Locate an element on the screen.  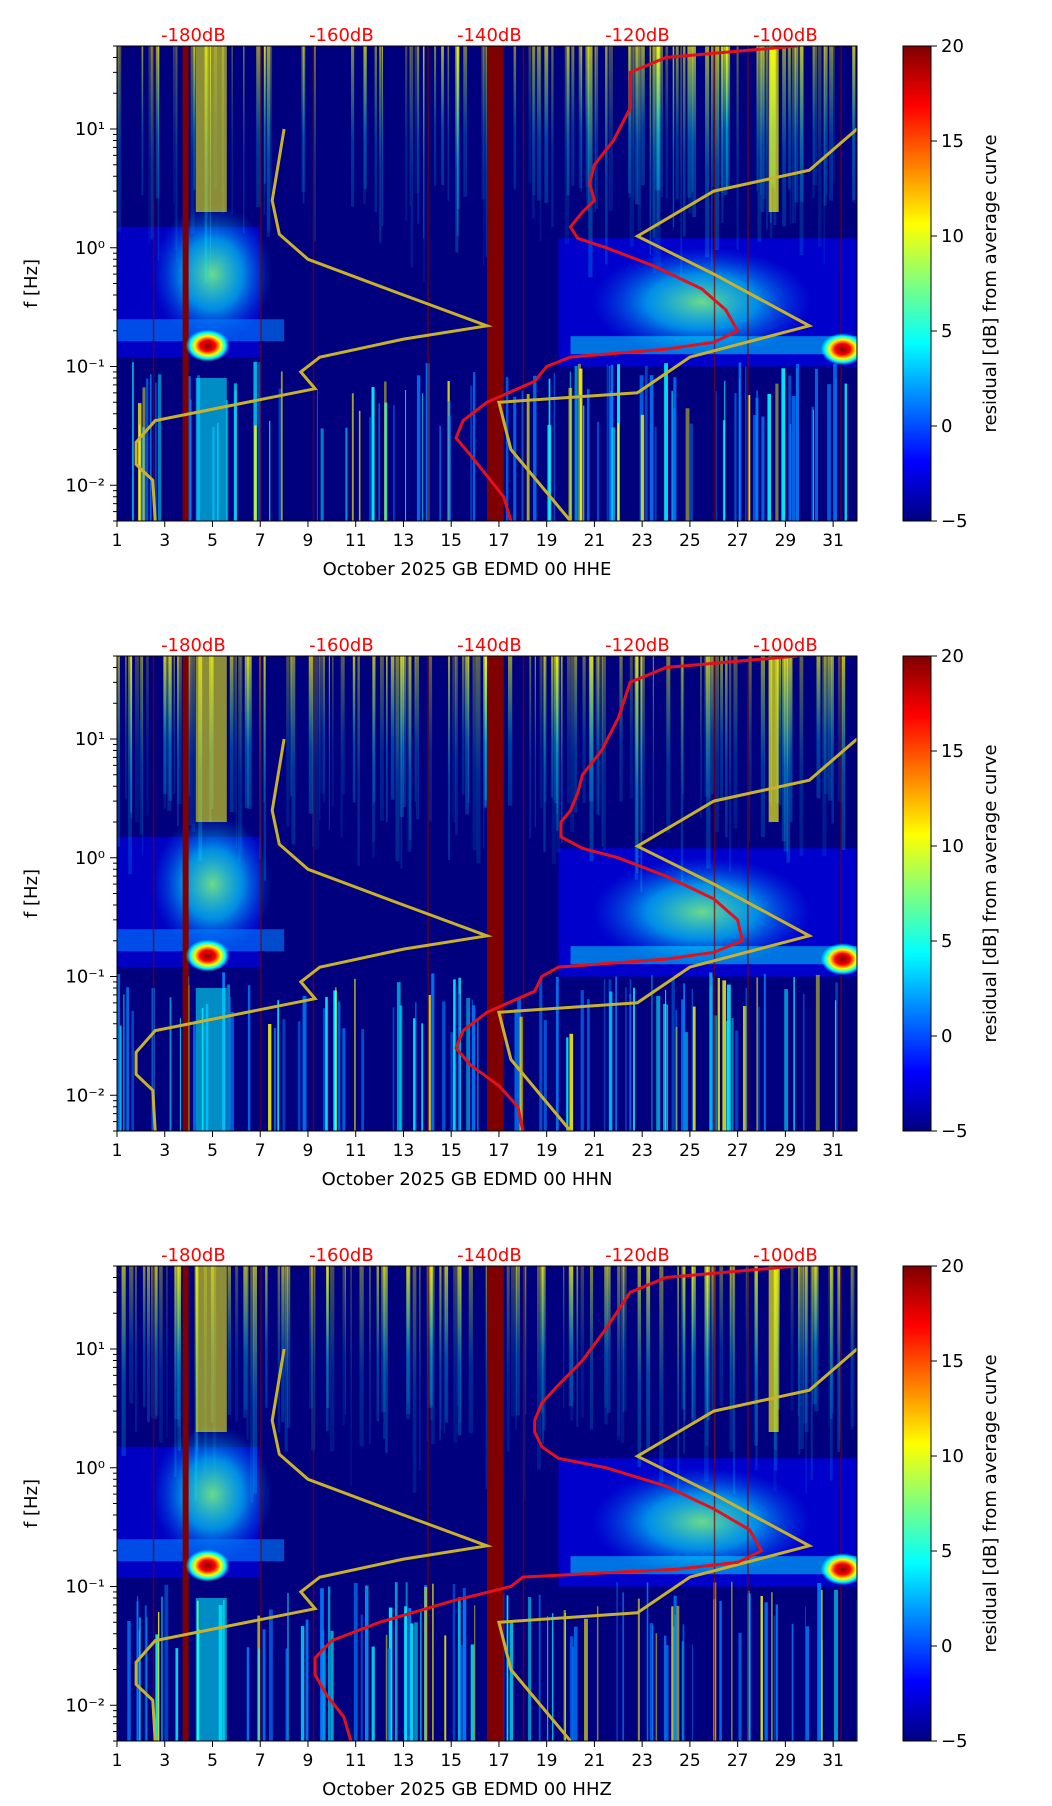
y-tick-label: 10⁻¹ is located at coordinates (85, 977).